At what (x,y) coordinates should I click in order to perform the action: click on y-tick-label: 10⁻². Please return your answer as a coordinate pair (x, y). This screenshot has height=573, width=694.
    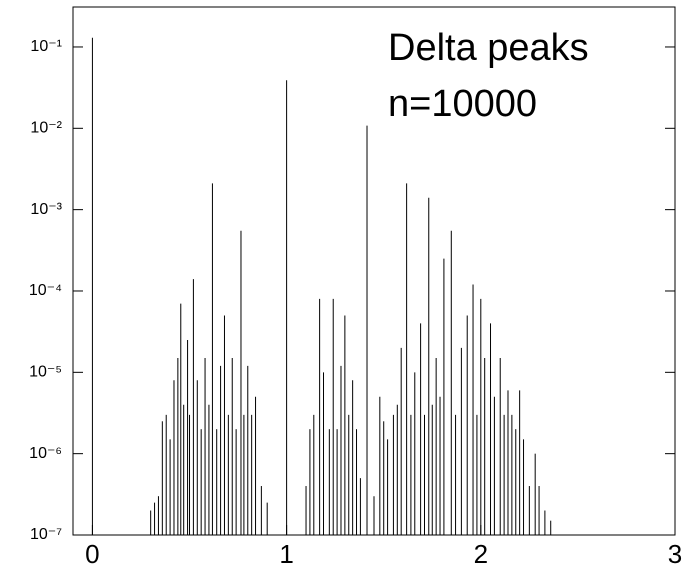
    Looking at the image, I should click on (46, 128).